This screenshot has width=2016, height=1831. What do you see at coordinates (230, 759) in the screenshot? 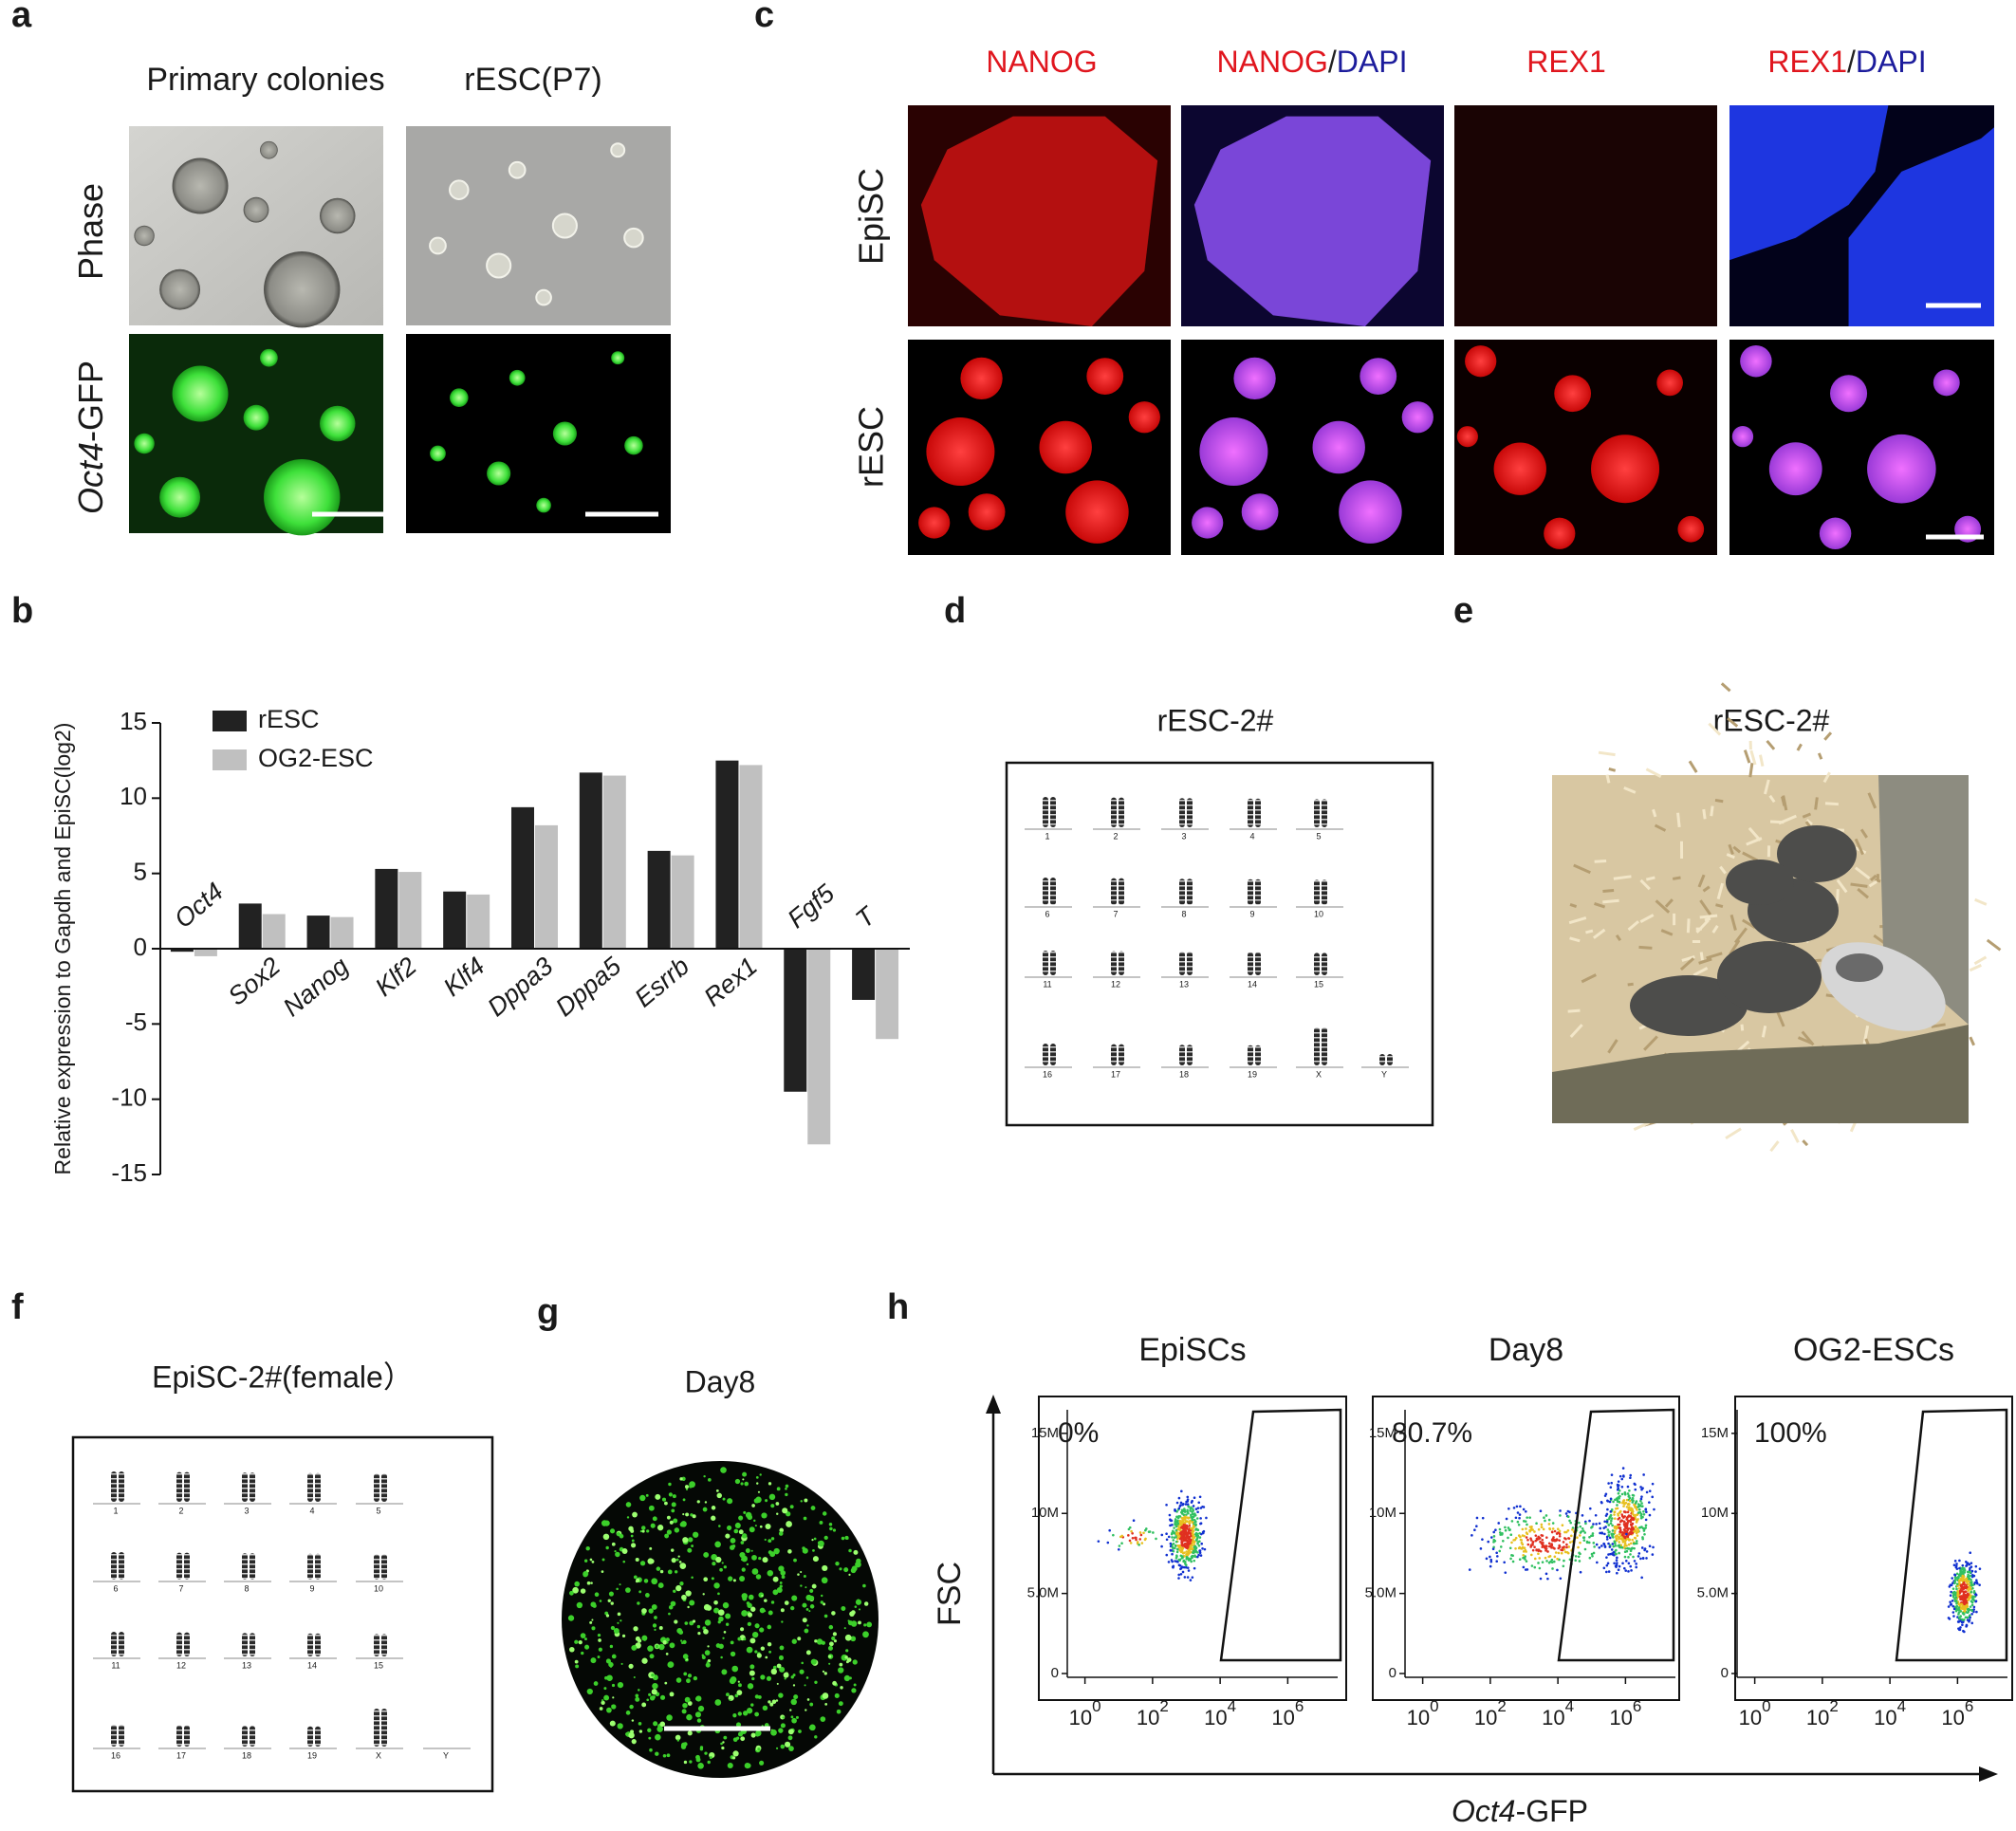
I see `legend-swatch` at bounding box center [230, 759].